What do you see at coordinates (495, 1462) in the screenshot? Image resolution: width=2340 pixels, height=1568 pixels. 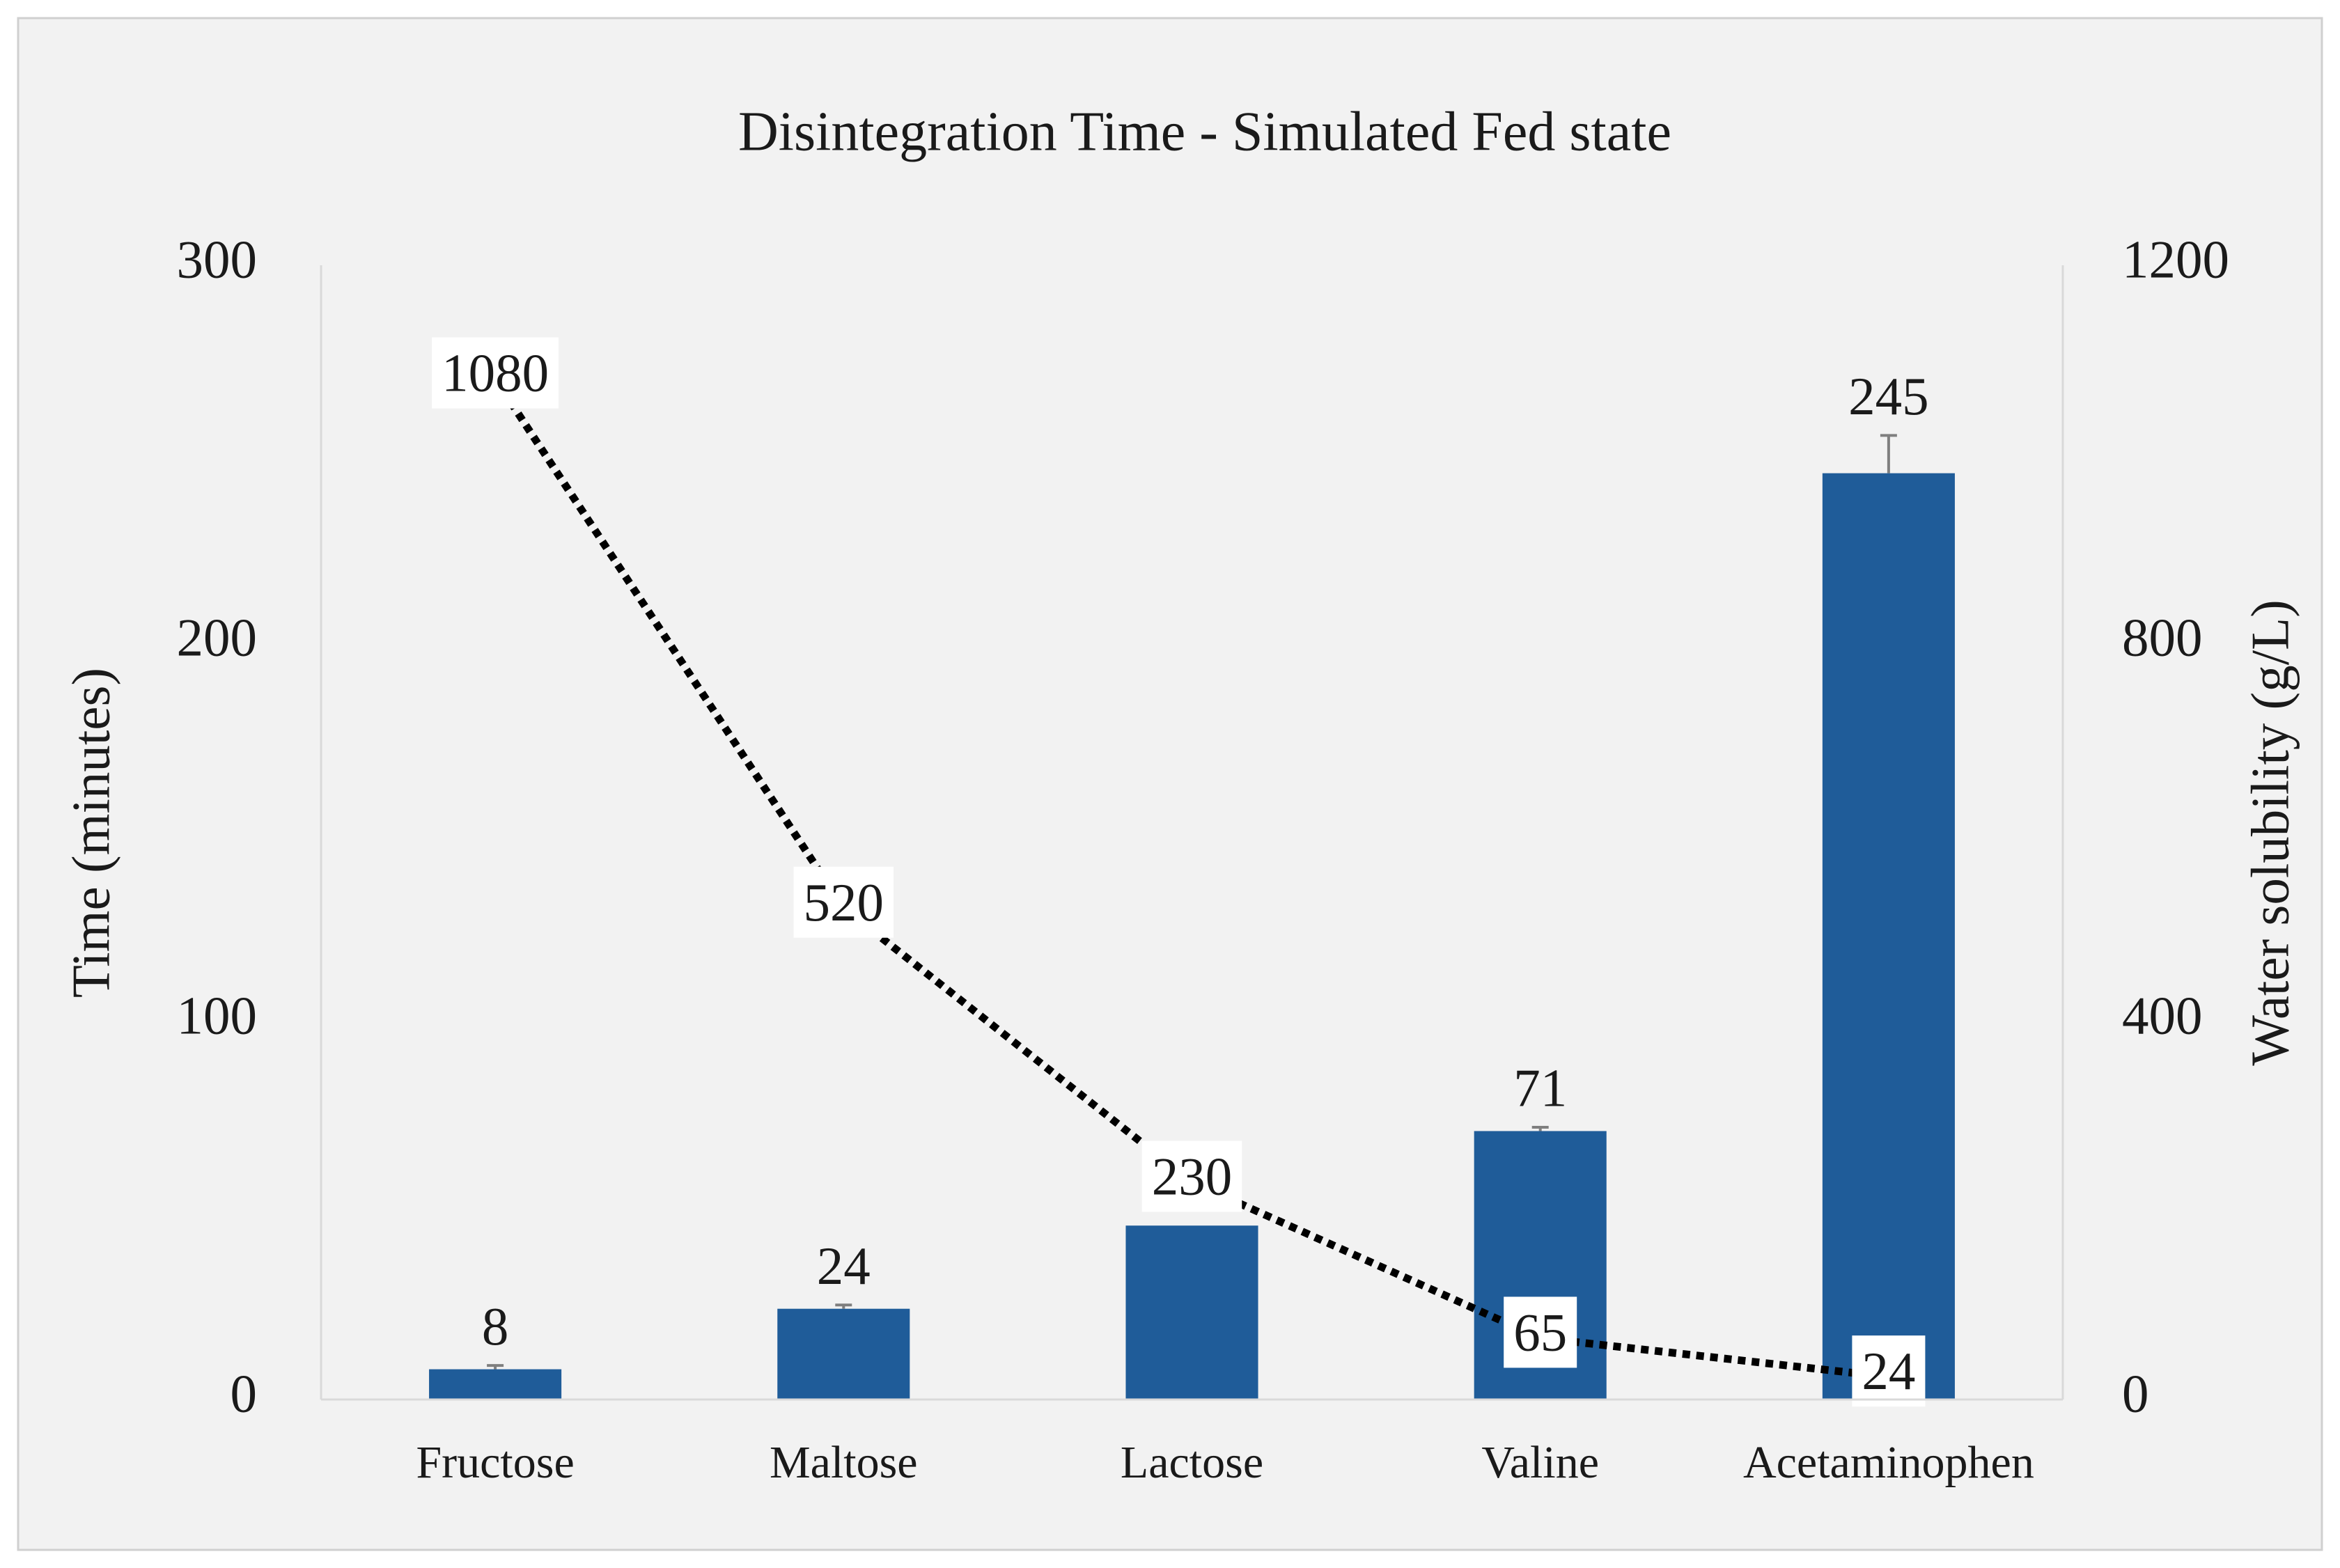 I see `x-tick-label: Fructose` at bounding box center [495, 1462].